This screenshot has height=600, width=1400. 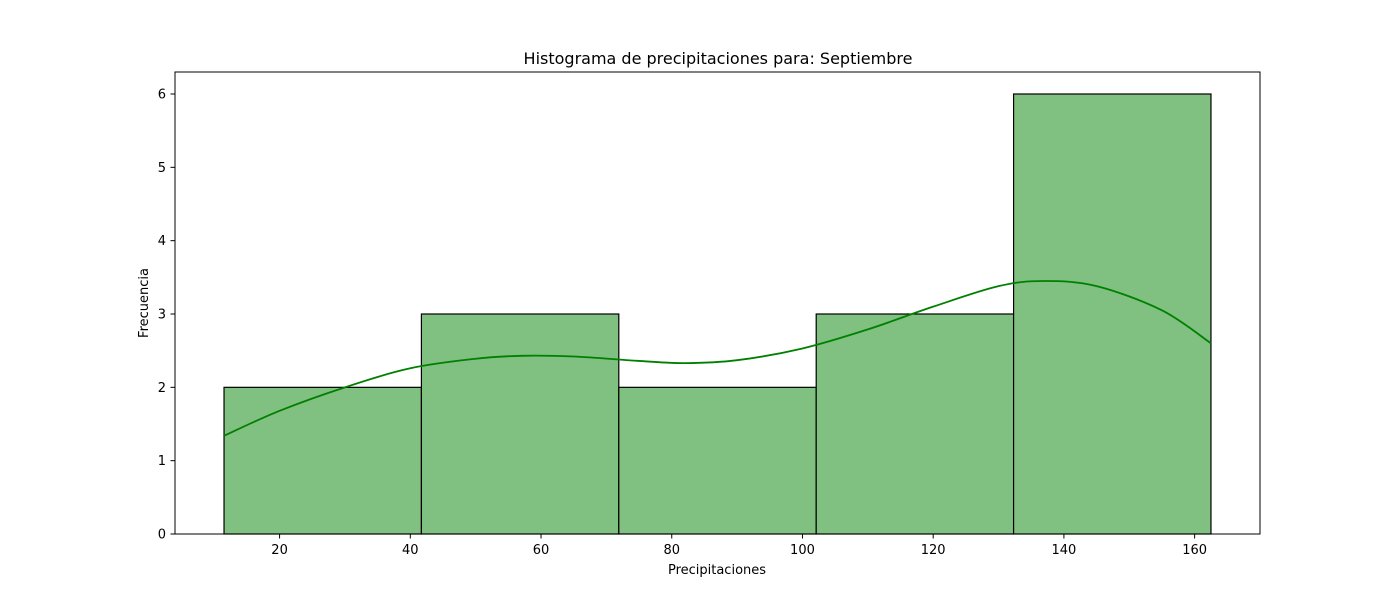 What do you see at coordinates (144, 303) in the screenshot?
I see `y-axis-label: Frecuencia` at bounding box center [144, 303].